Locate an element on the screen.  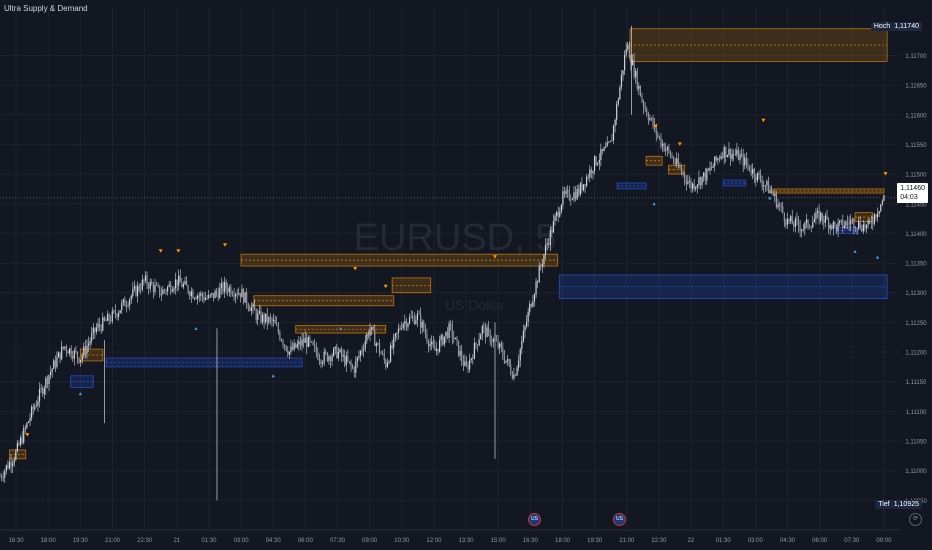
indicator-title: Ultra Supply & Demand is located at coordinates (46, 8).